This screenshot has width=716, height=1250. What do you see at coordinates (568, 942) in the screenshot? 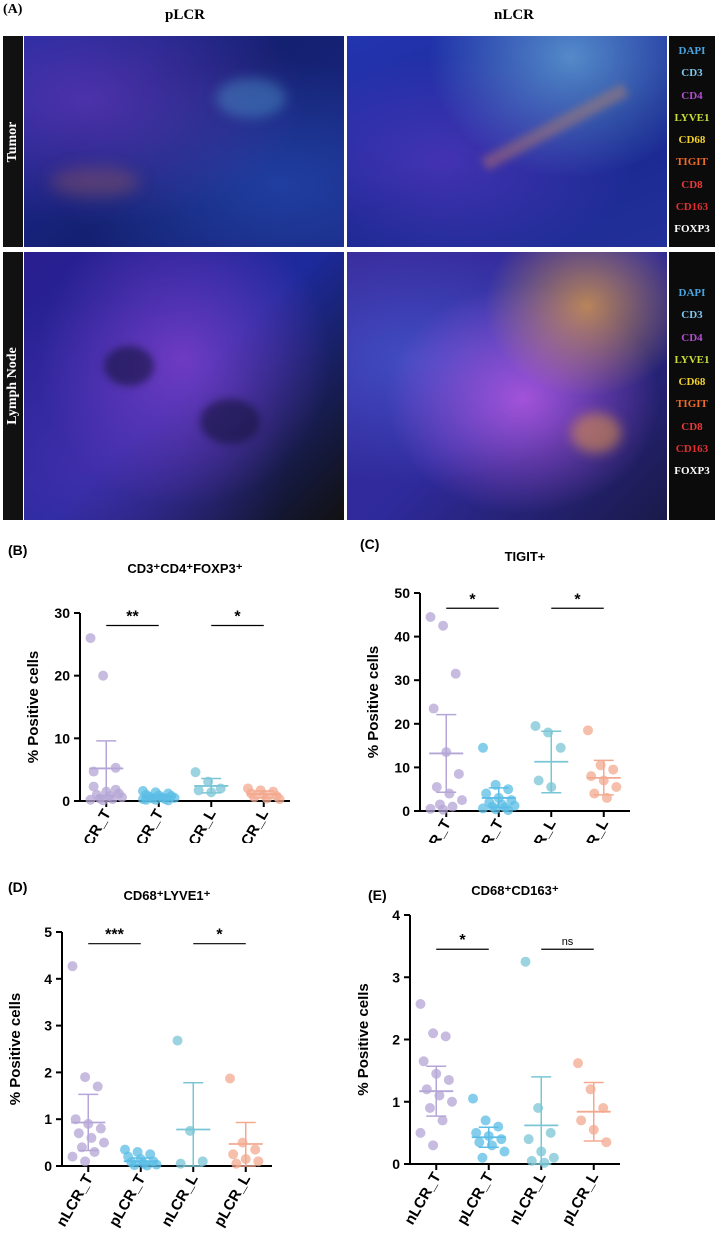
I see `significance-label: ns` at bounding box center [568, 942].